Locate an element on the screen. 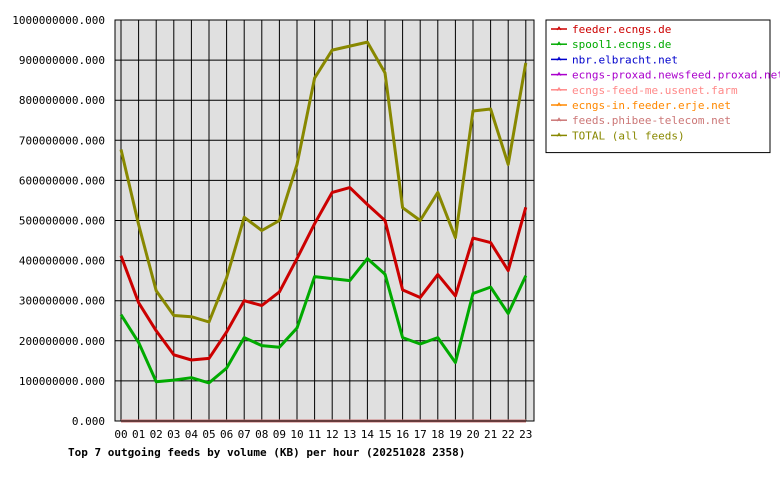  y-tick-label: 1000000000.000 is located at coordinates (58, 20).